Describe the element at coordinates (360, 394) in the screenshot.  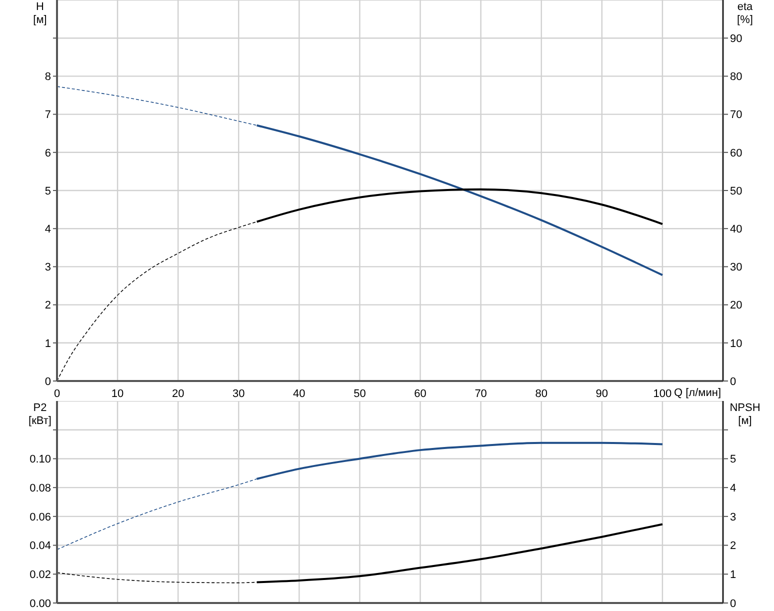
I see `x-tick-label: 50` at that location.